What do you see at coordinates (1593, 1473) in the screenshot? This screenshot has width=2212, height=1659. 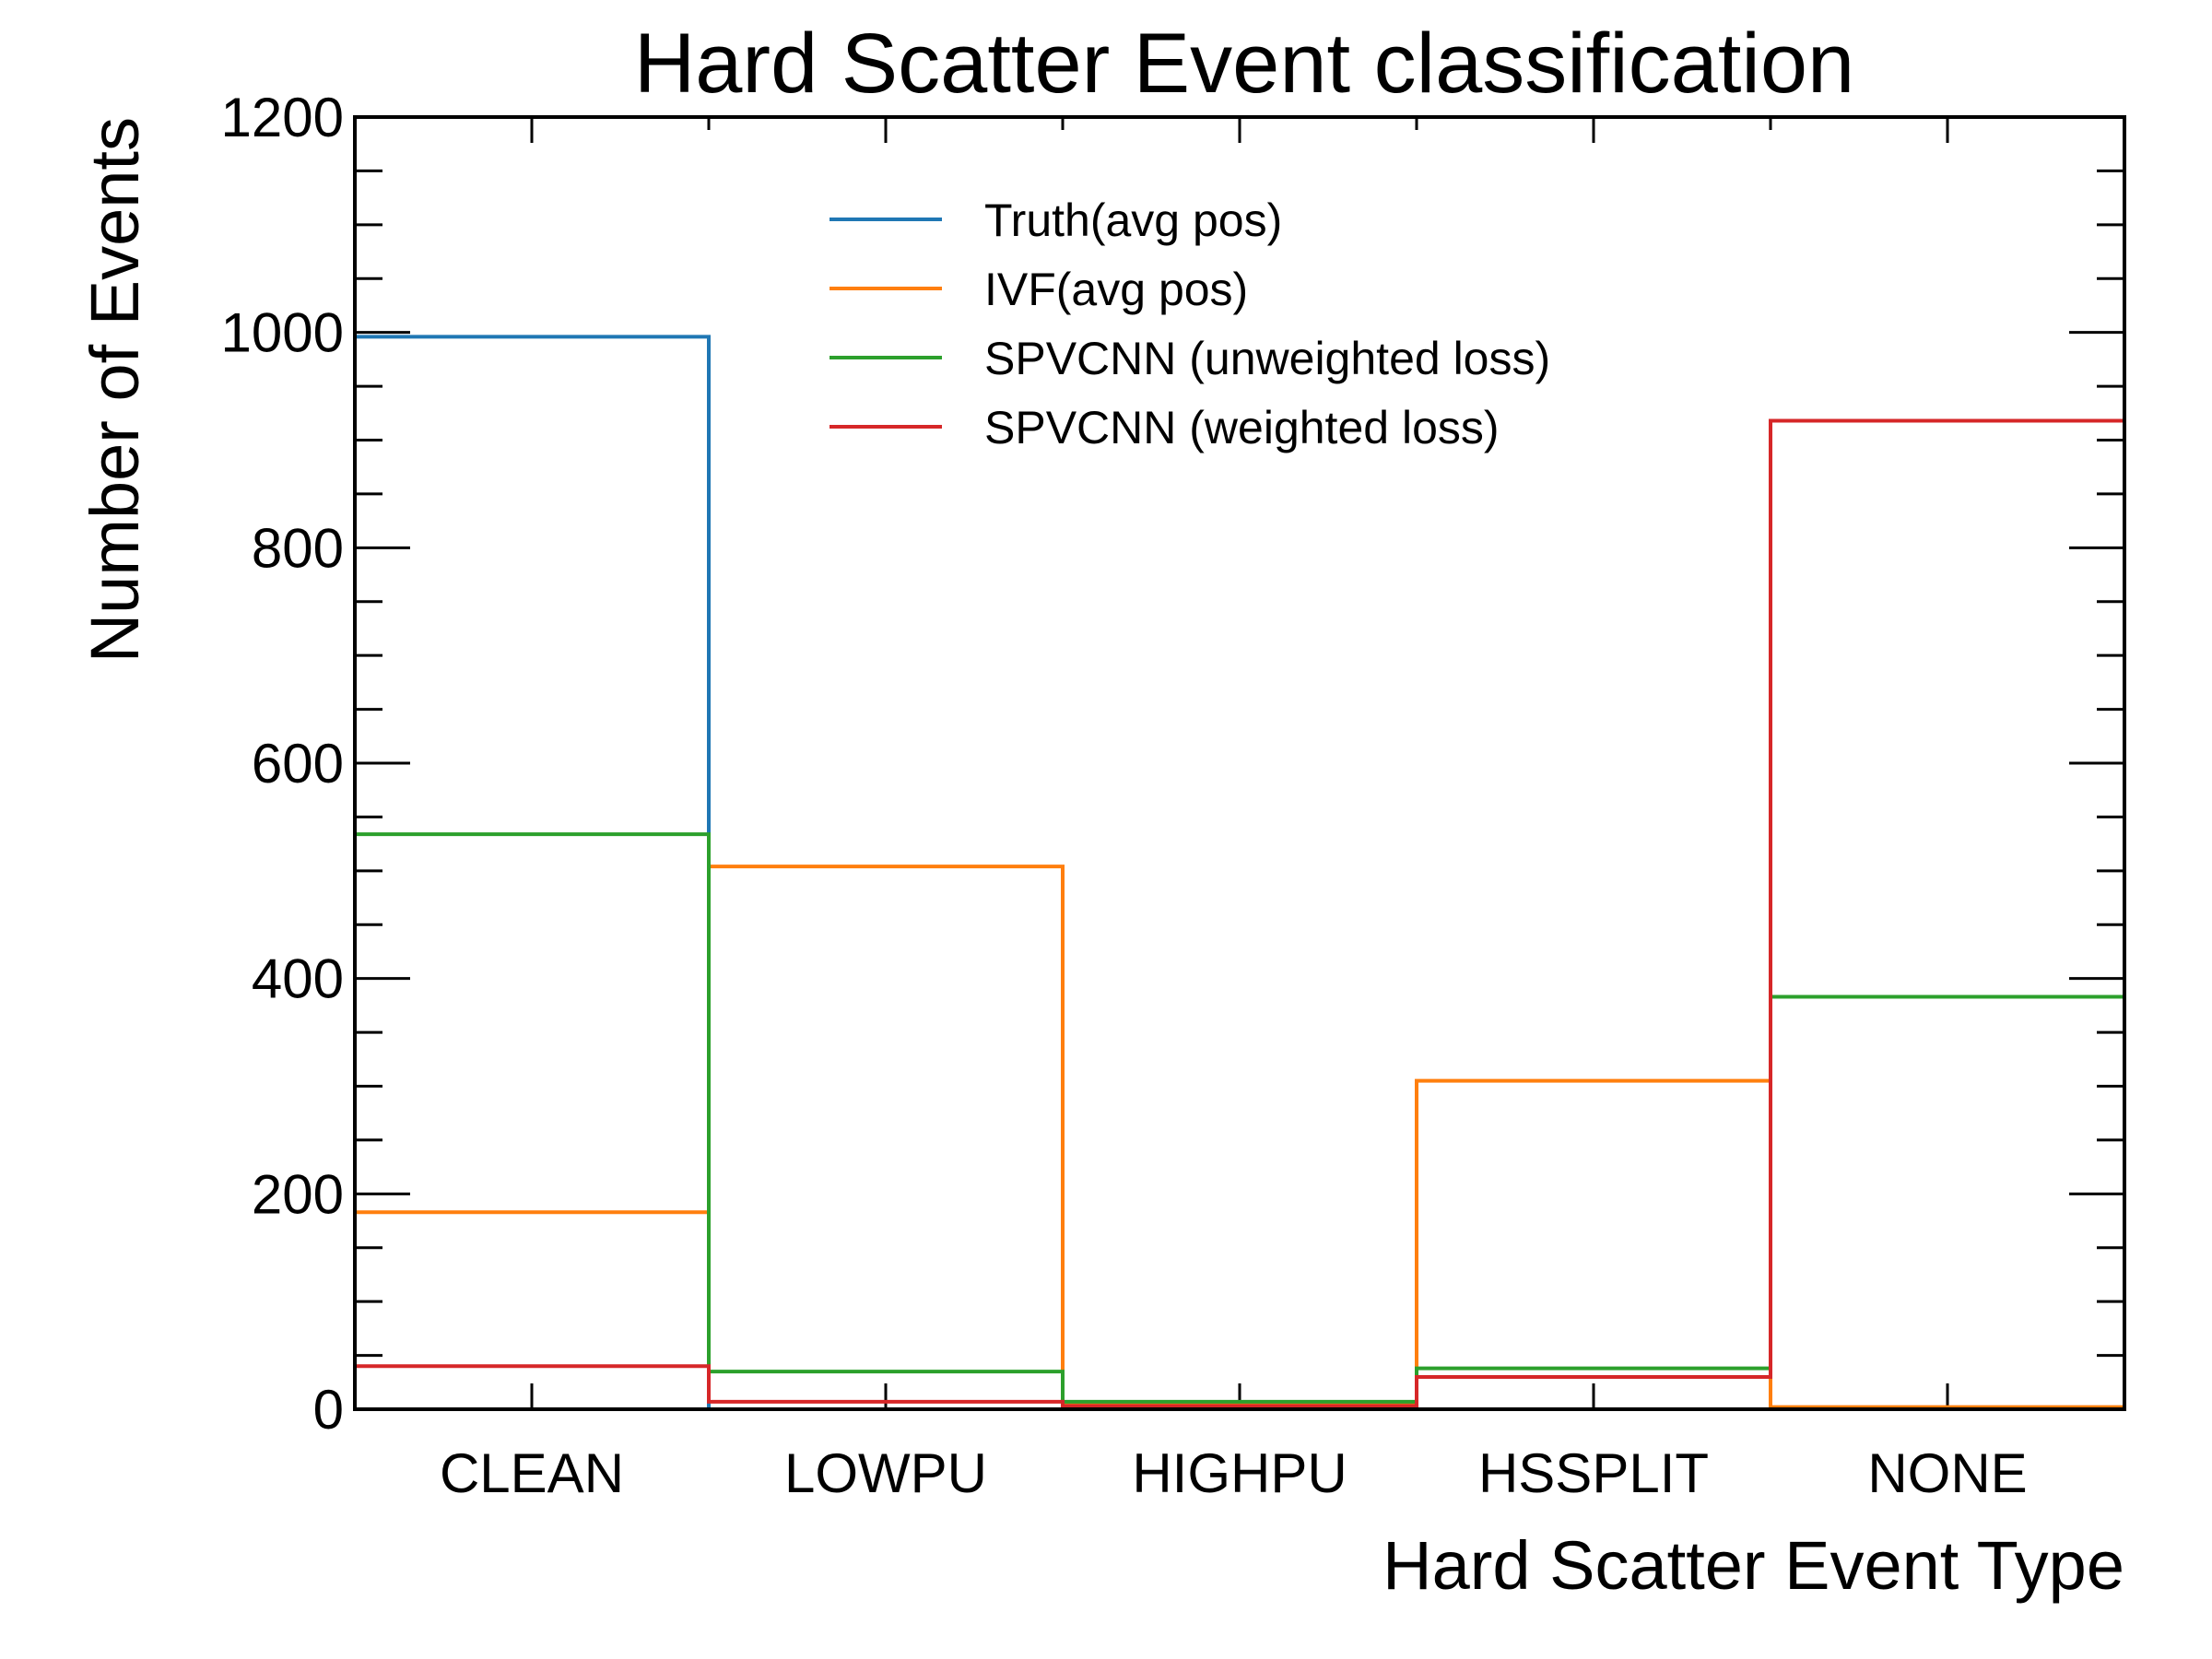 I see `x-tick-label-hssplit: HSSPLIT` at bounding box center [1593, 1473].